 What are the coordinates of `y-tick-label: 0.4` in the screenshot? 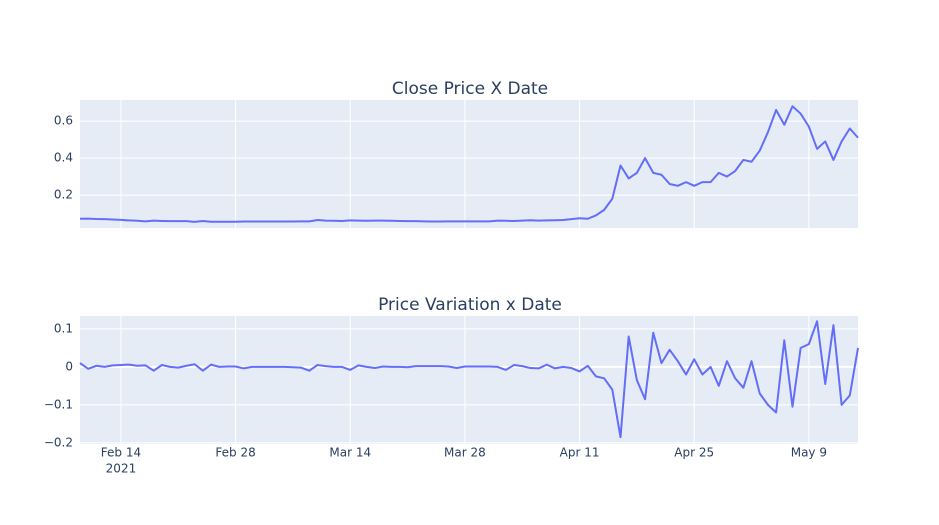 It's located at (63, 158).